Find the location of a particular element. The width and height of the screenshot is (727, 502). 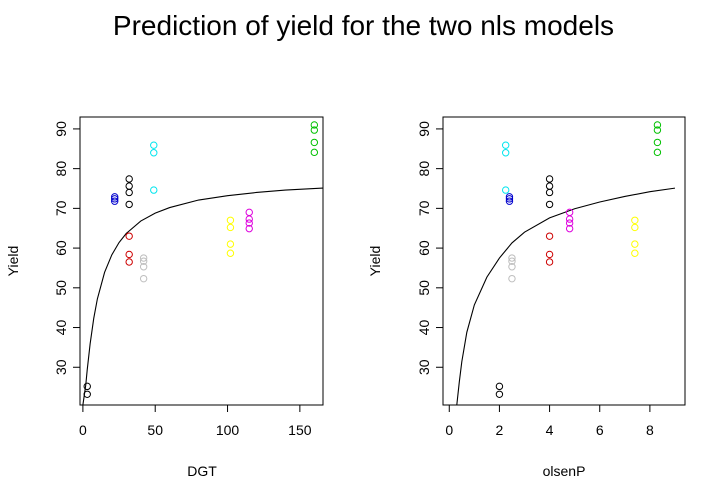

x-tick-label: 150 is located at coordinates (300, 430).